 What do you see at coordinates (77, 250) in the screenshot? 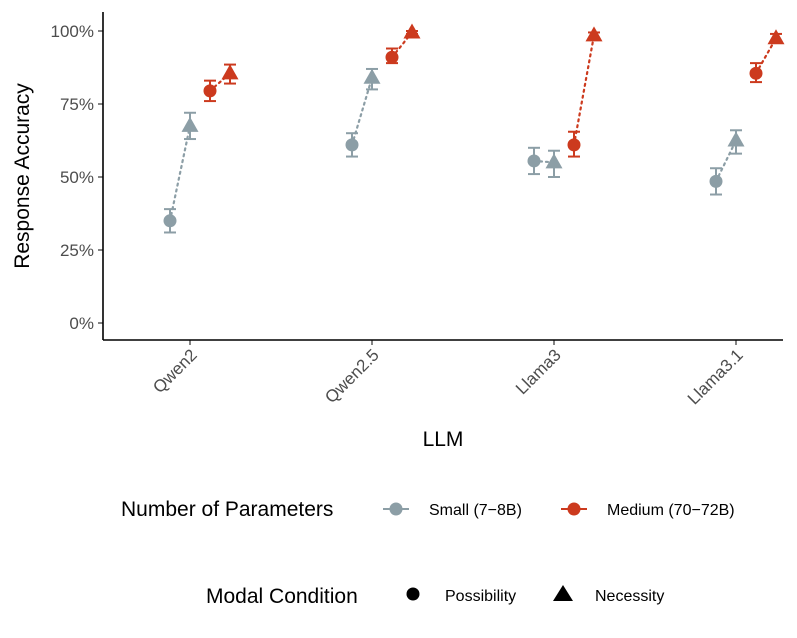
I see `y-tick-label: 25%` at bounding box center [77, 250].